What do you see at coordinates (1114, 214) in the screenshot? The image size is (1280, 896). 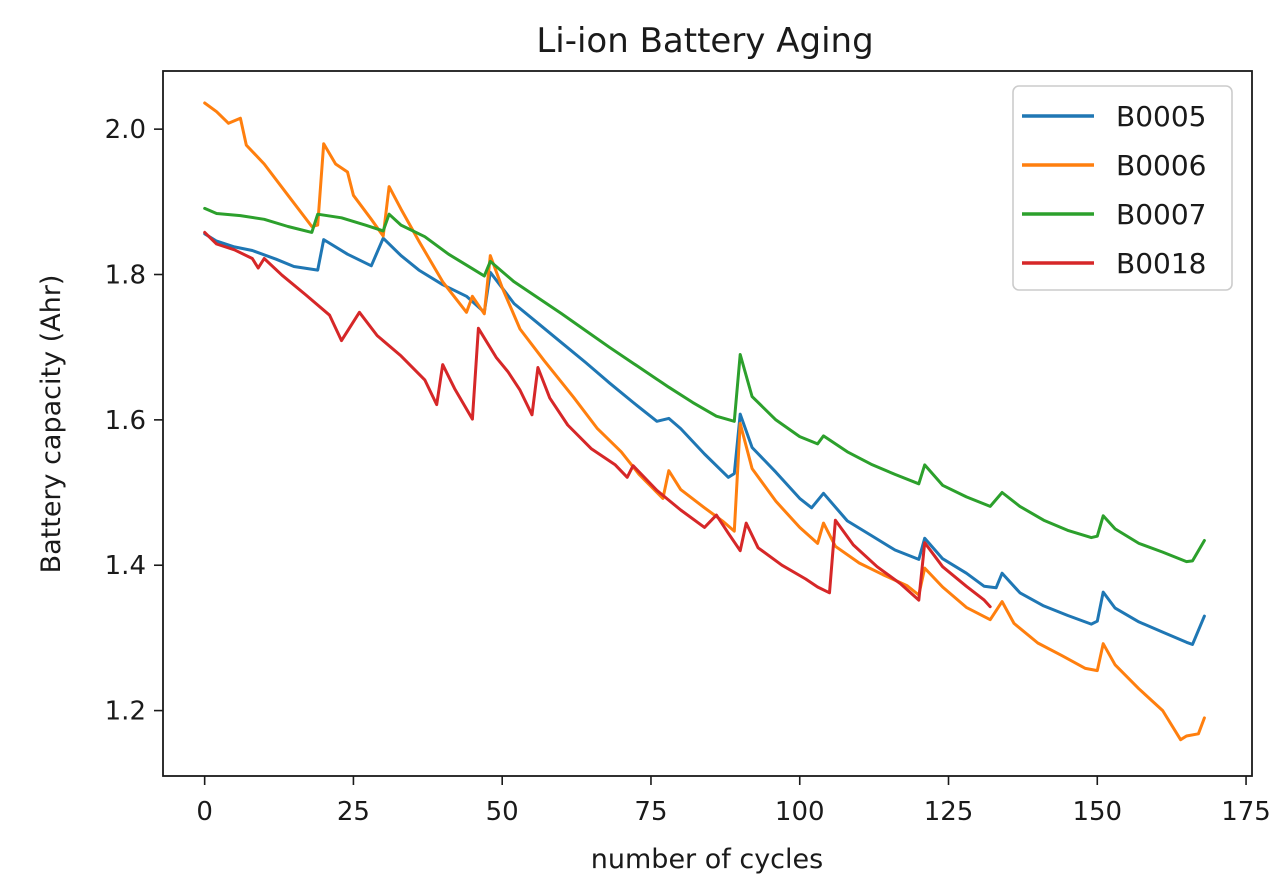 I see `legend-item: B0007` at bounding box center [1114, 214].